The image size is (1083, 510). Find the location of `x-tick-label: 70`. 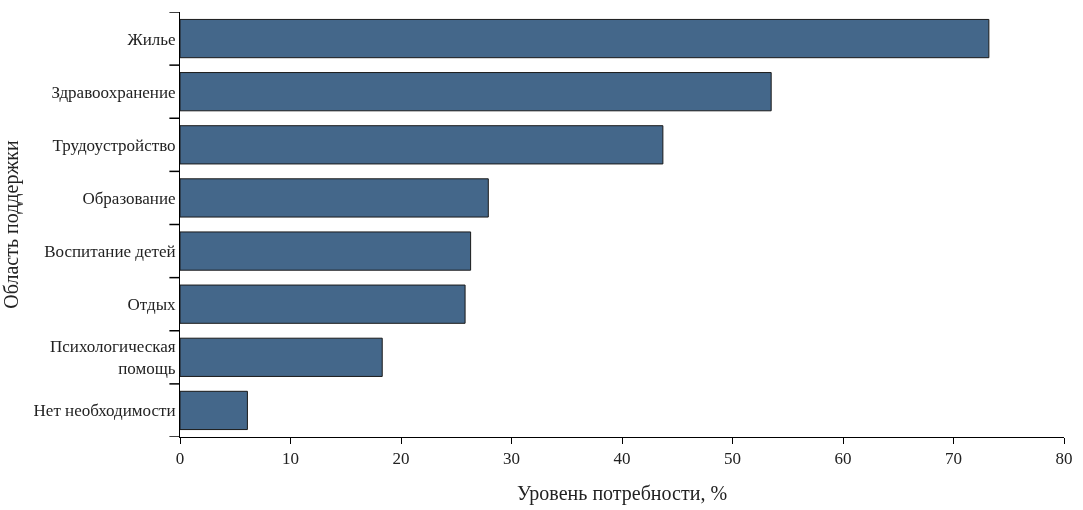

x-tick-label: 70 is located at coordinates (953, 459).